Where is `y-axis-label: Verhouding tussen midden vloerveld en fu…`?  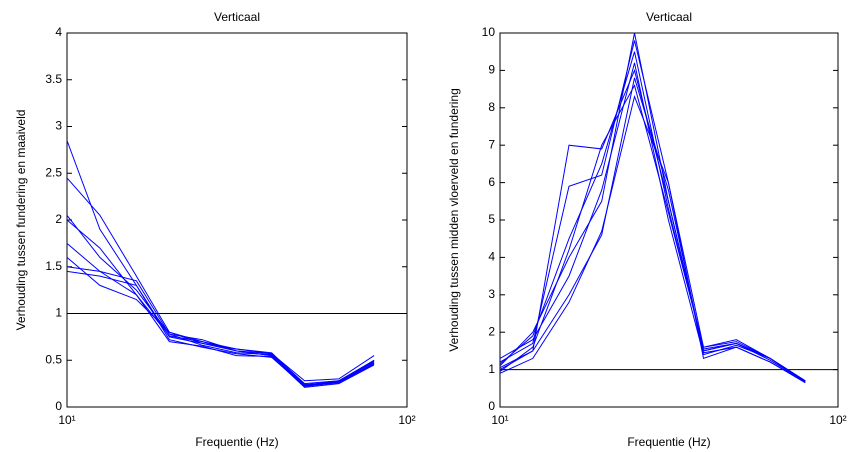
y-axis-label: Verhouding tussen midden vloerveld en fu… is located at coordinates (454, 220).